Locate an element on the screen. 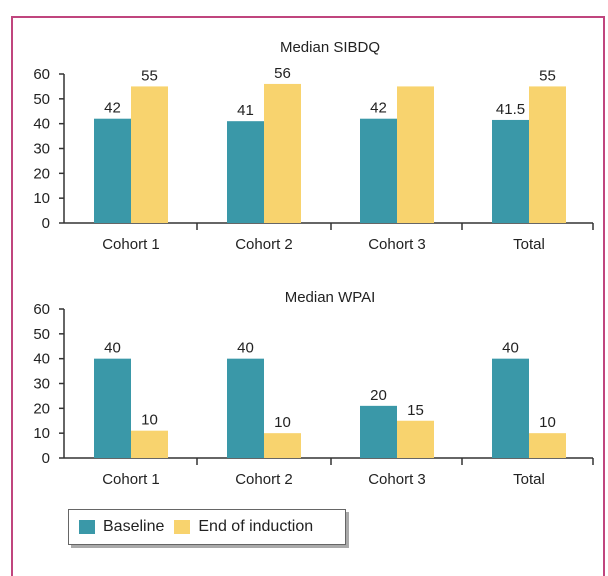  chart1-y-tick-label: 20 is located at coordinates (41, 173).